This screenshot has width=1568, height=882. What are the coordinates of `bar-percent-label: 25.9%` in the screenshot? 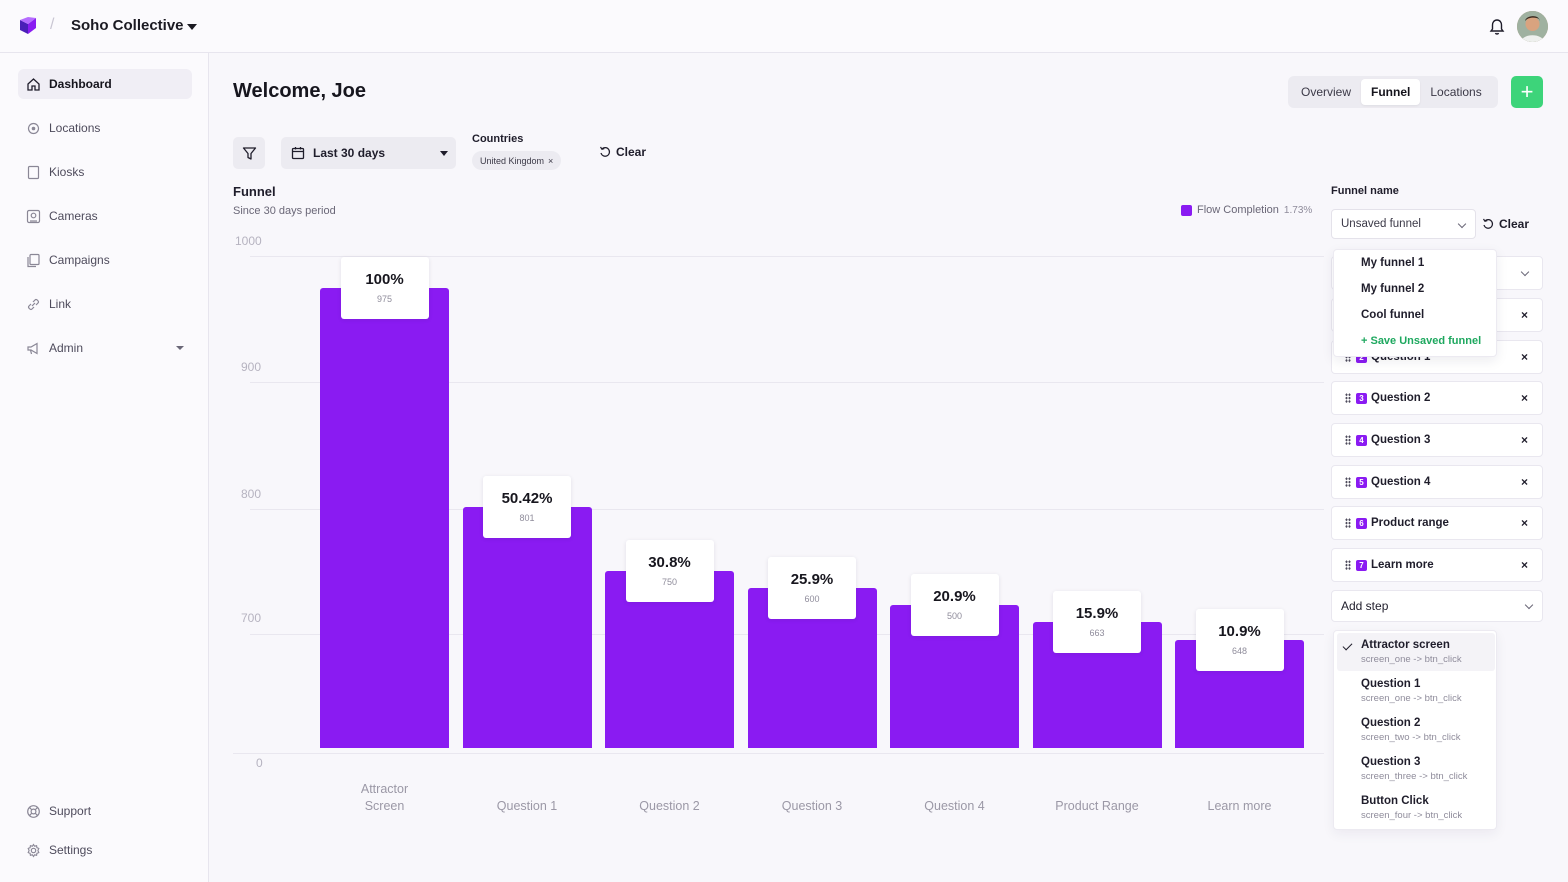 It's located at (812, 579).